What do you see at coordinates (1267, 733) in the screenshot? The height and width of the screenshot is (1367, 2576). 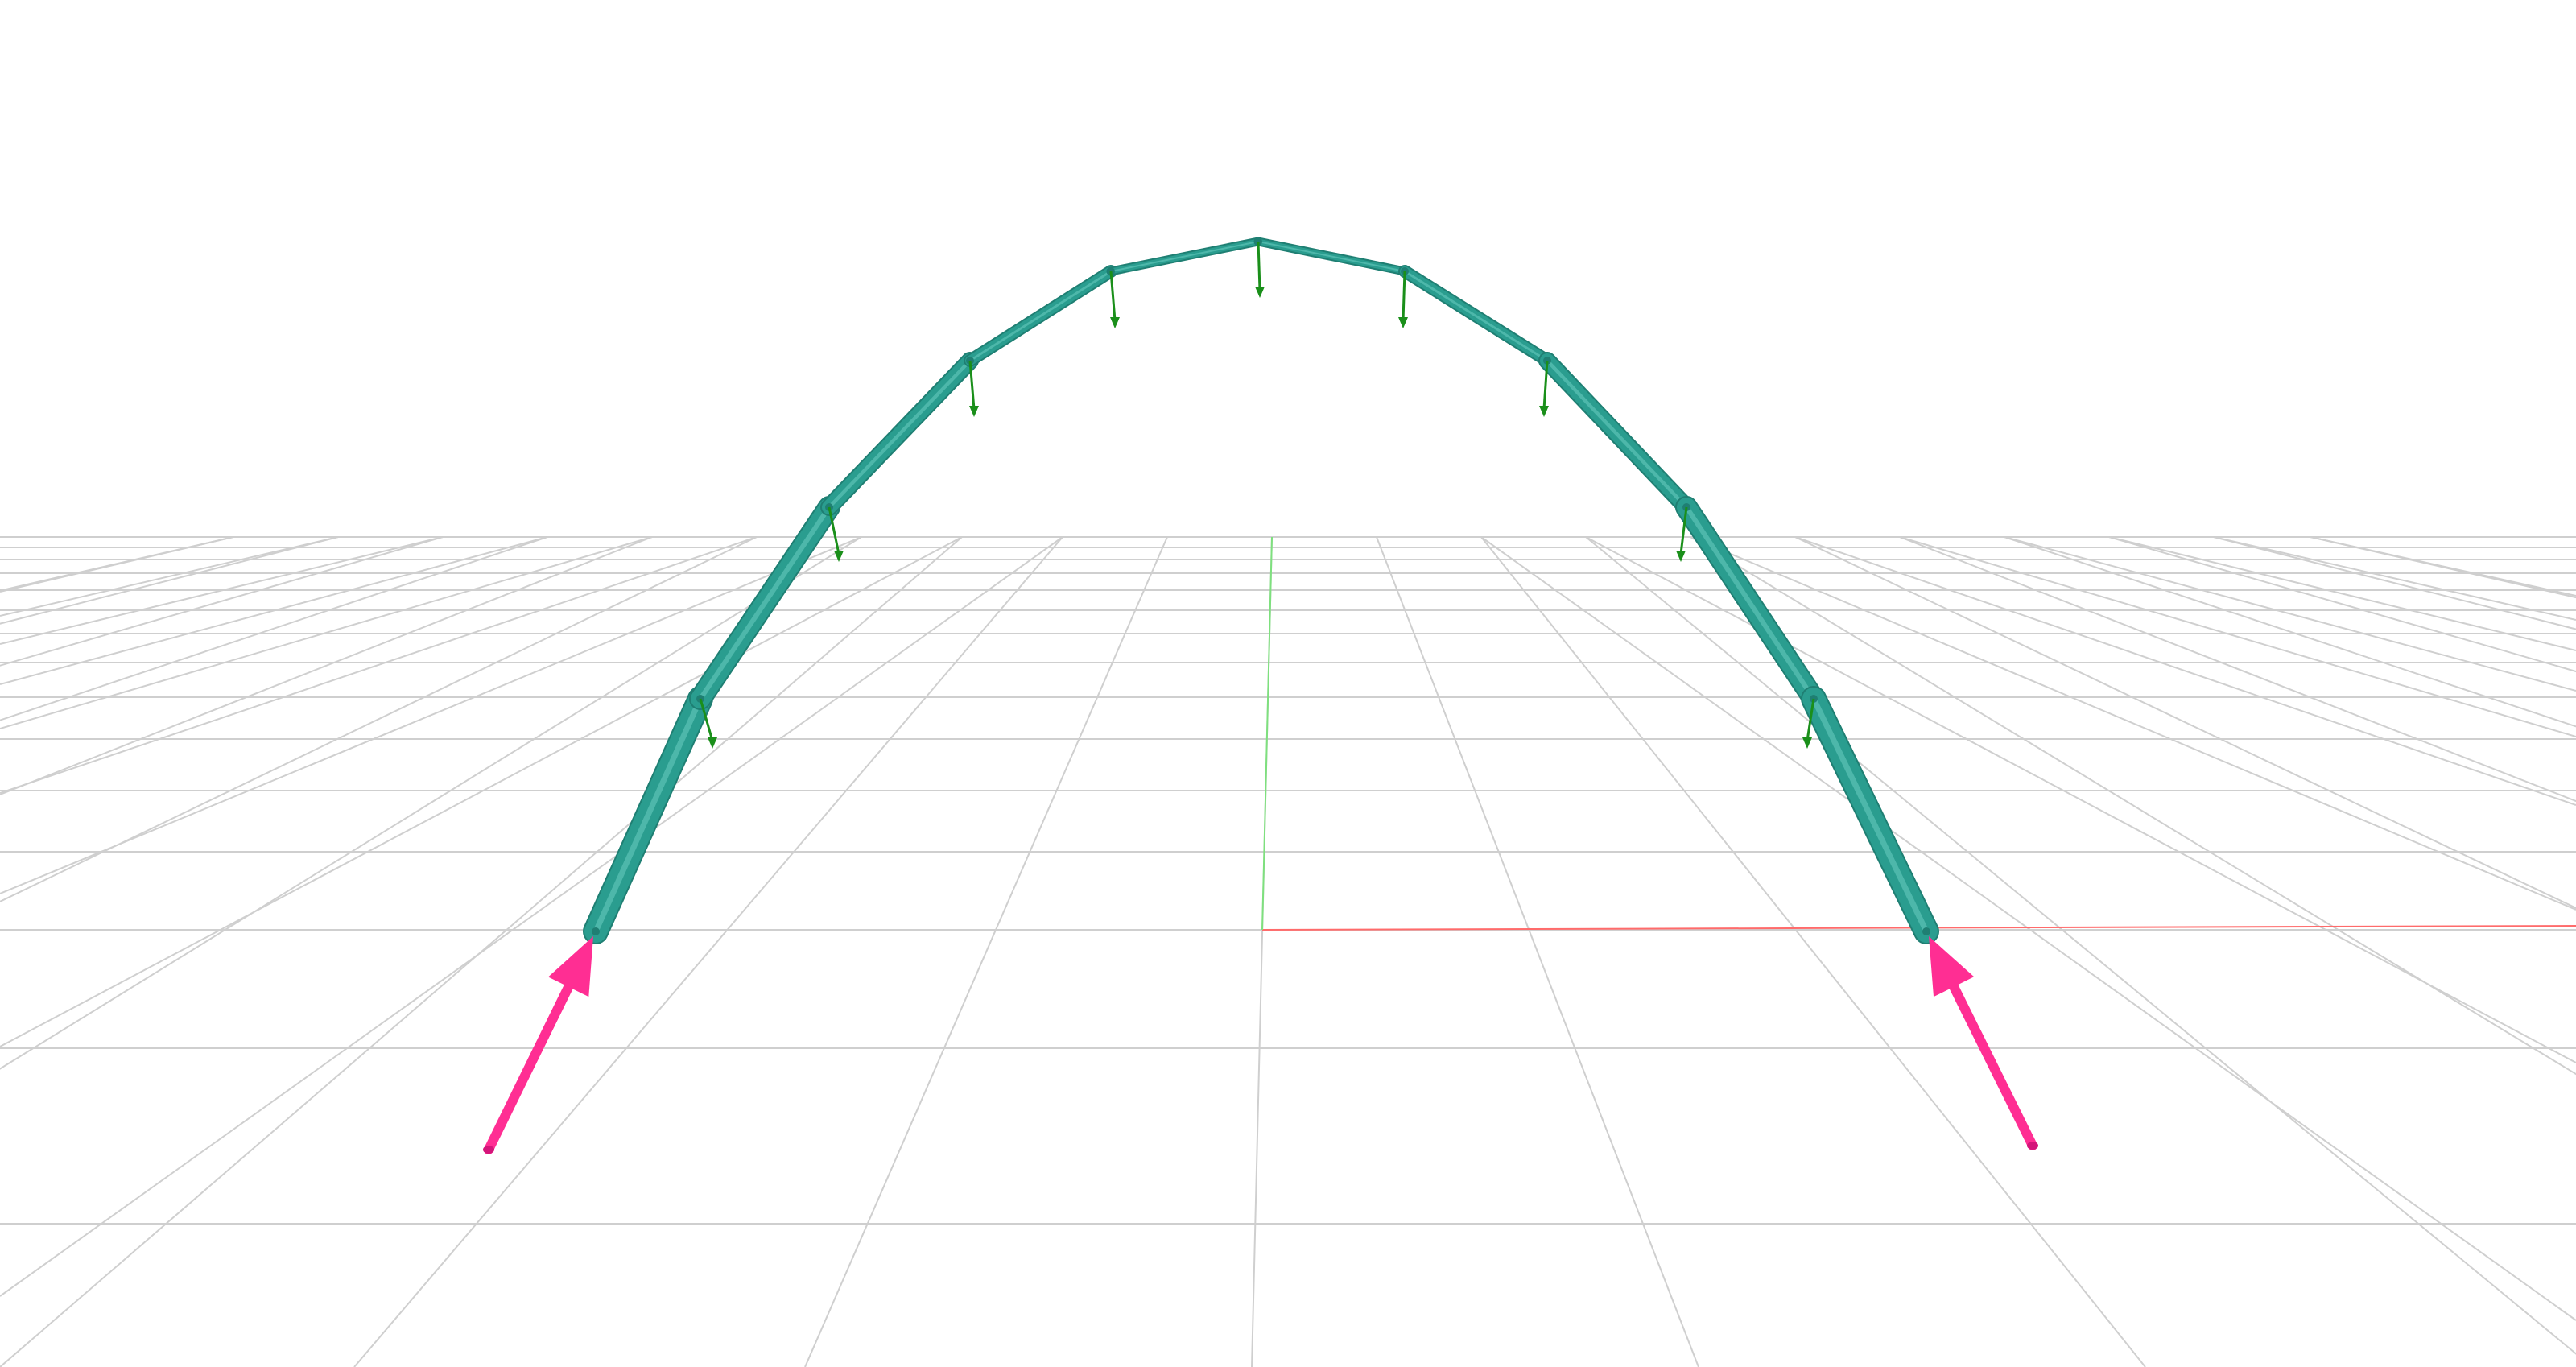 I see `y-axis-line` at bounding box center [1267, 733].